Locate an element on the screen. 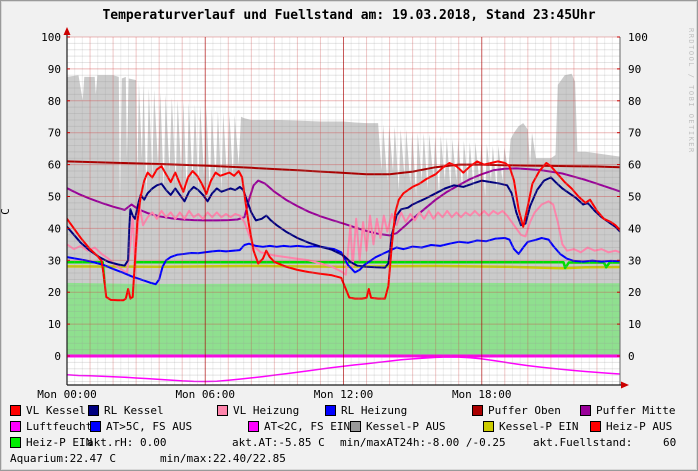  y-axis-arrow is located at coordinates (67, 31).